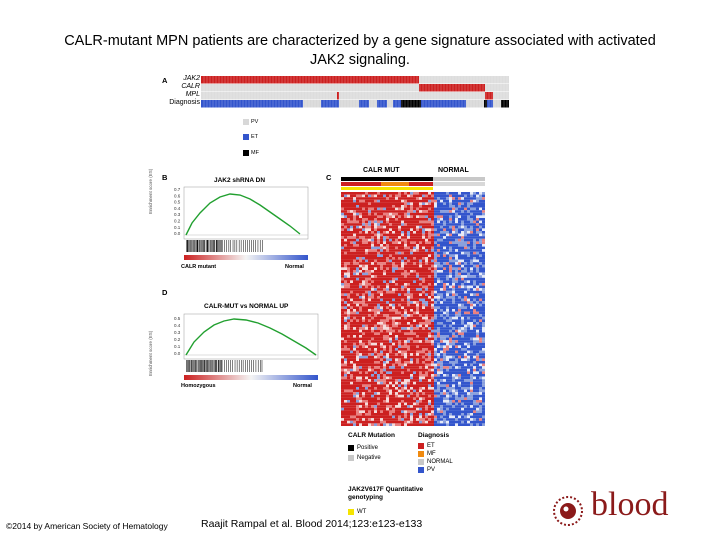 This screenshot has height=540, width=720. What do you see at coordinates (246, 122) in the screenshot?
I see `legend-pv-swatch` at bounding box center [246, 122].